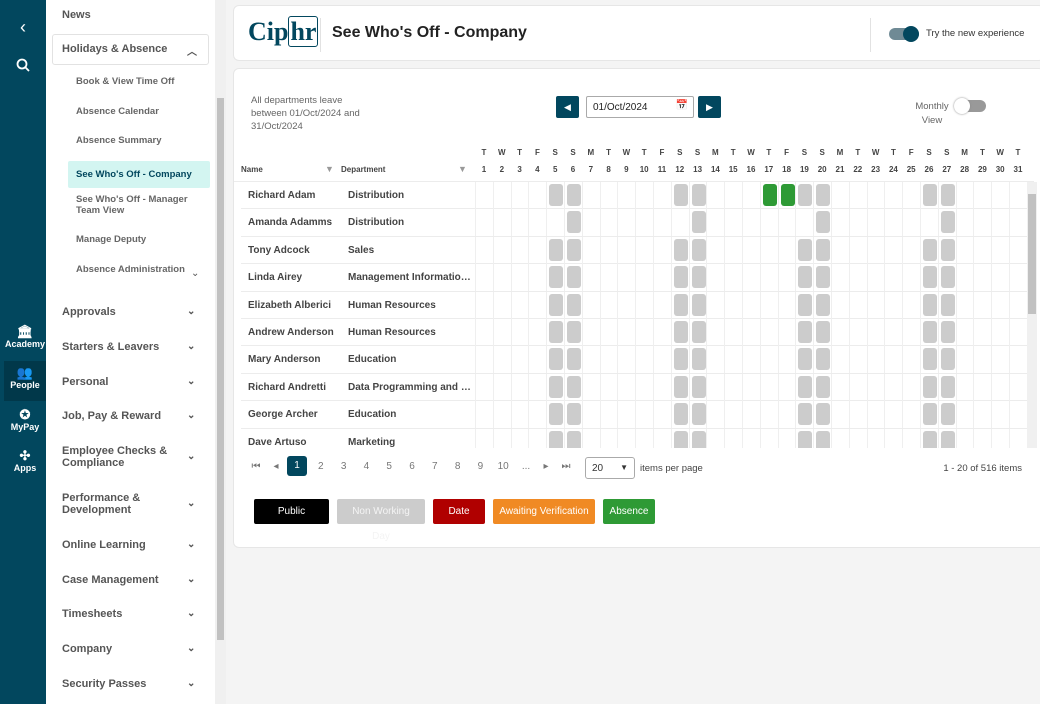 Image resolution: width=1040 pixels, height=704 pixels. Describe the element at coordinates (128, 580) in the screenshot. I see `sidebar-item: Case Management ⌄` at that location.